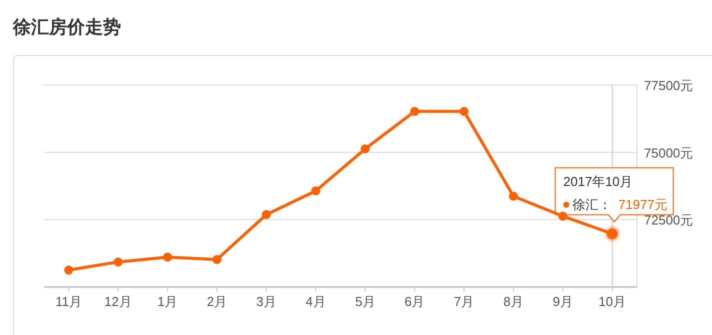  What do you see at coordinates (68, 301) in the screenshot?
I see `x-tick-label: 11月` at bounding box center [68, 301].